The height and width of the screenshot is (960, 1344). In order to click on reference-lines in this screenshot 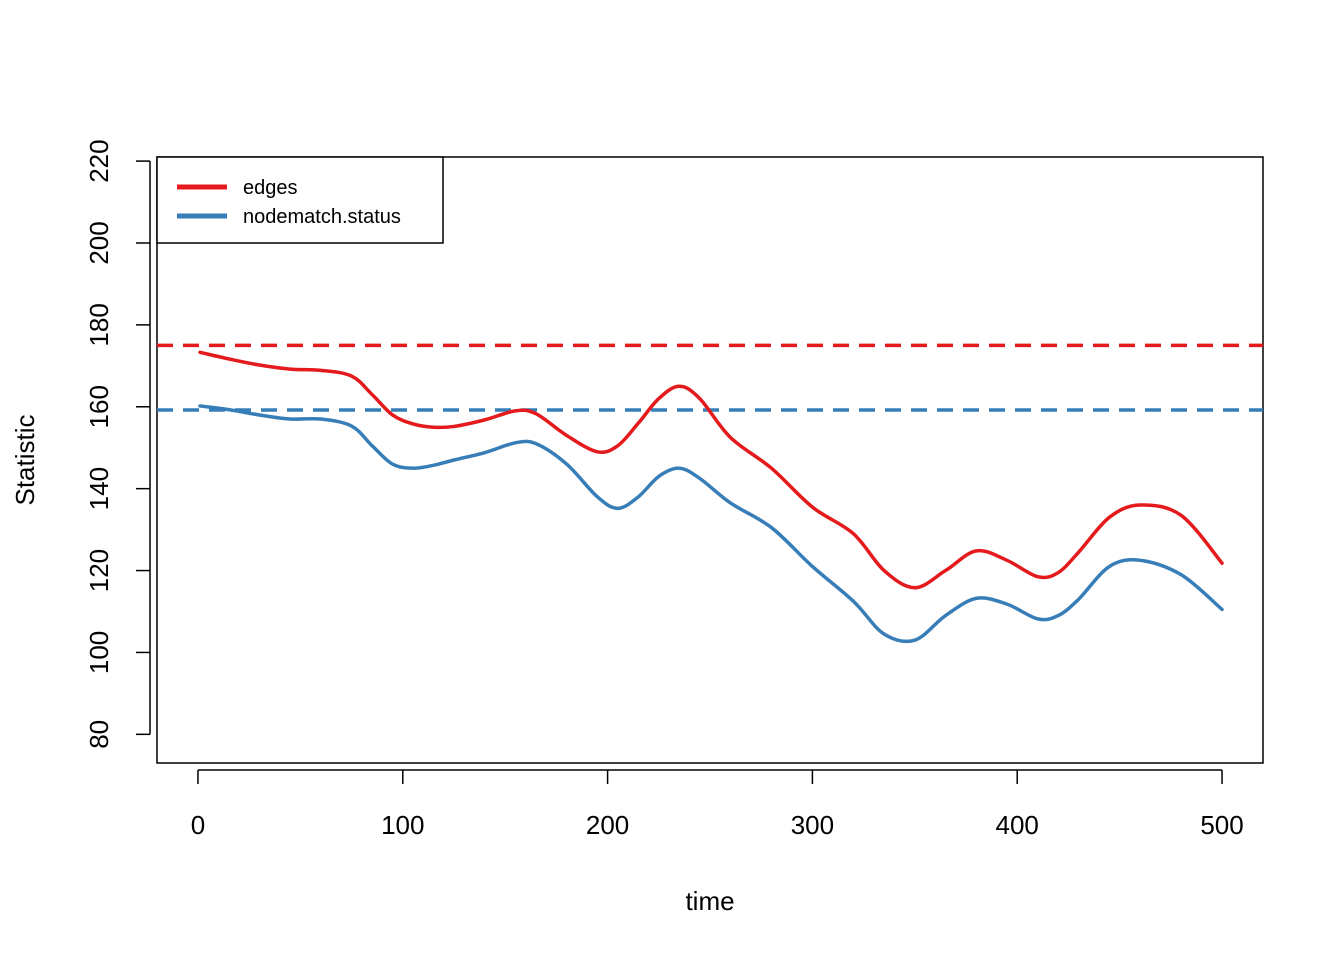, I will do `click(710, 377)`.